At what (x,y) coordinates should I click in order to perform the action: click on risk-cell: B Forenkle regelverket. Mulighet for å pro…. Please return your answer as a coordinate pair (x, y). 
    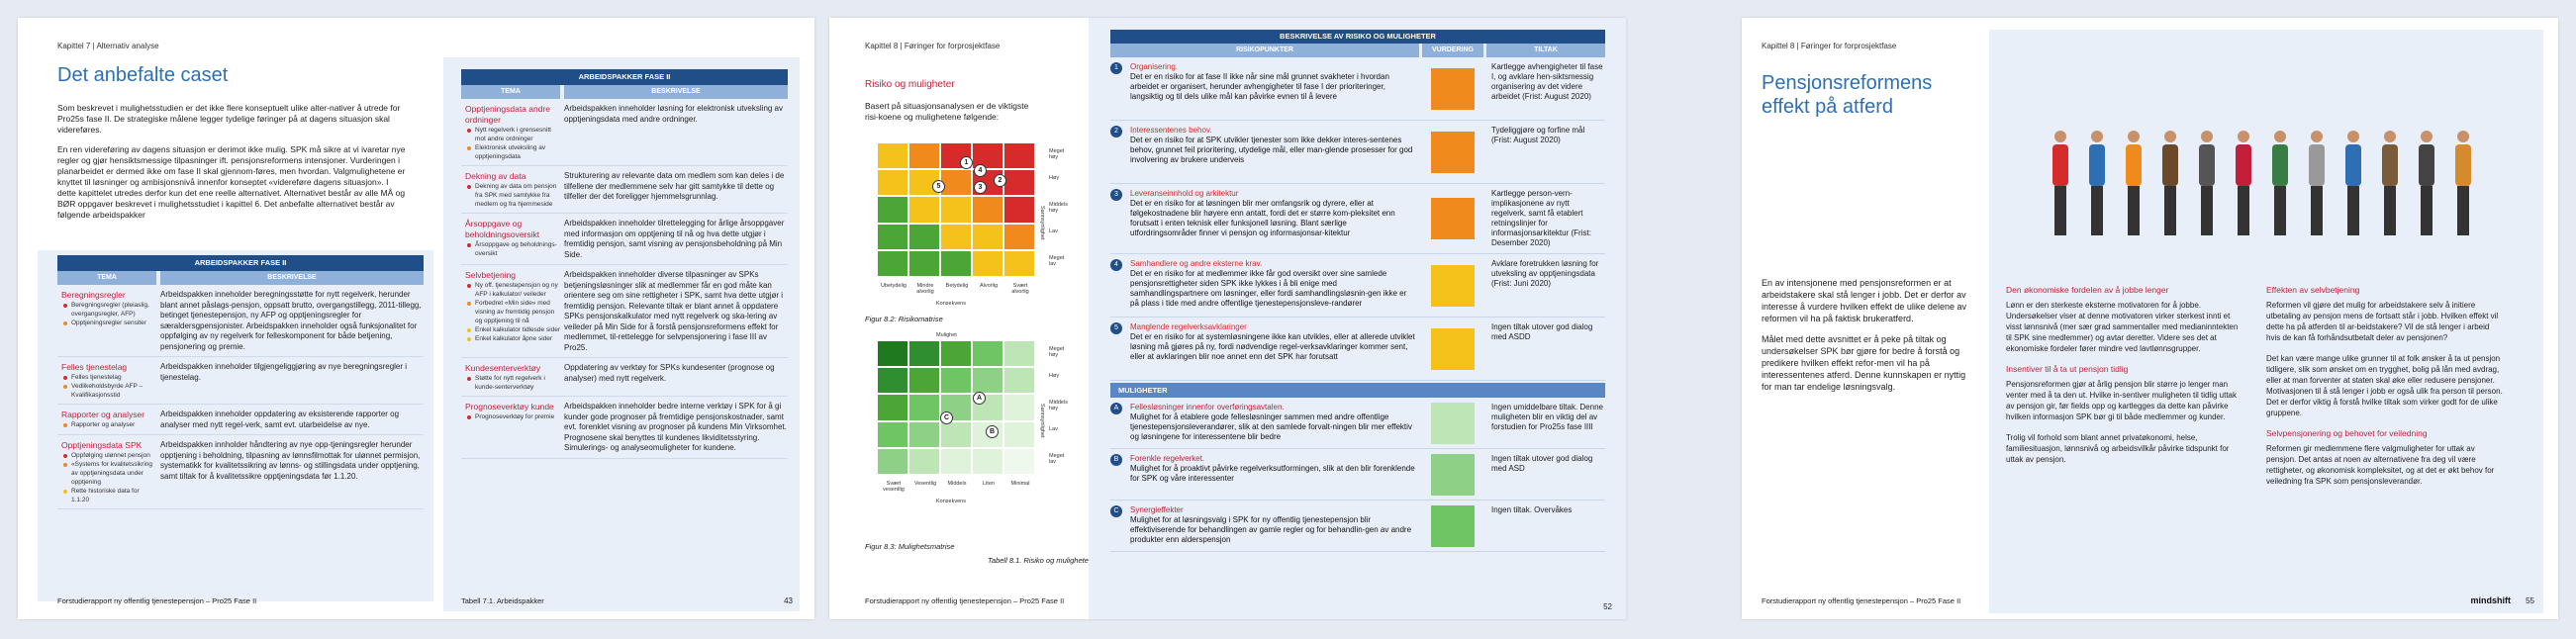
    Looking at the image, I should click on (1264, 474).